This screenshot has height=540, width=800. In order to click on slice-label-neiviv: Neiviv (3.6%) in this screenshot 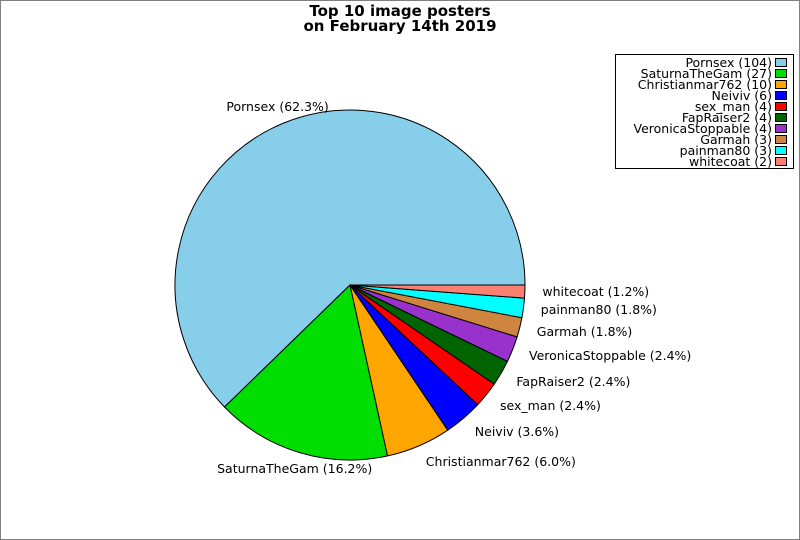, I will do `click(517, 431)`.